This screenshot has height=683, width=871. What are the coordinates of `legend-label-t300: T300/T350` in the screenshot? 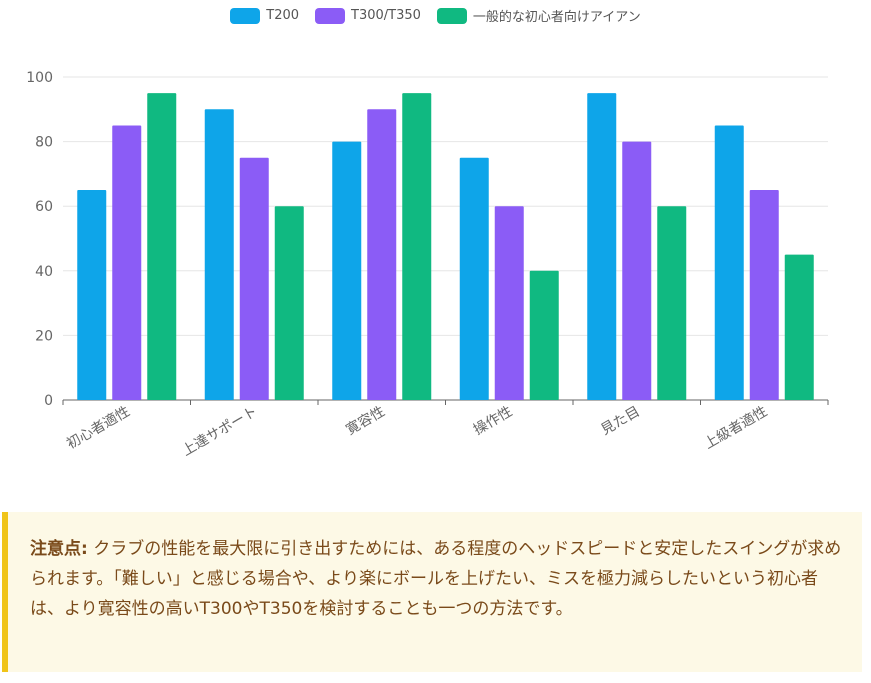 It's located at (386, 15).